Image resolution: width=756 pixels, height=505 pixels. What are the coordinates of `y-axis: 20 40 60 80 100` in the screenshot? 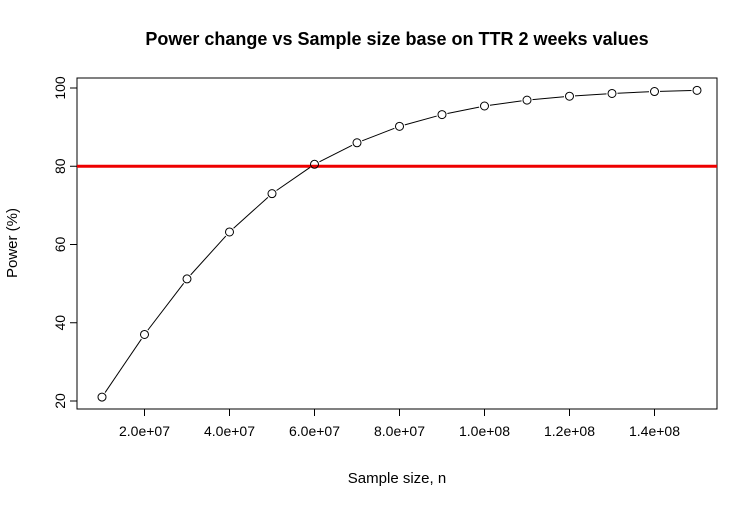 It's located at (65, 242).